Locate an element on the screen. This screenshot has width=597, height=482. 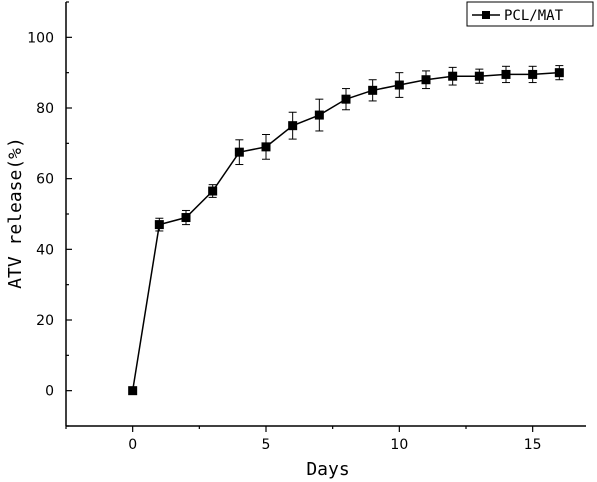
y-tick-label: 0 is located at coordinates (49, 392).